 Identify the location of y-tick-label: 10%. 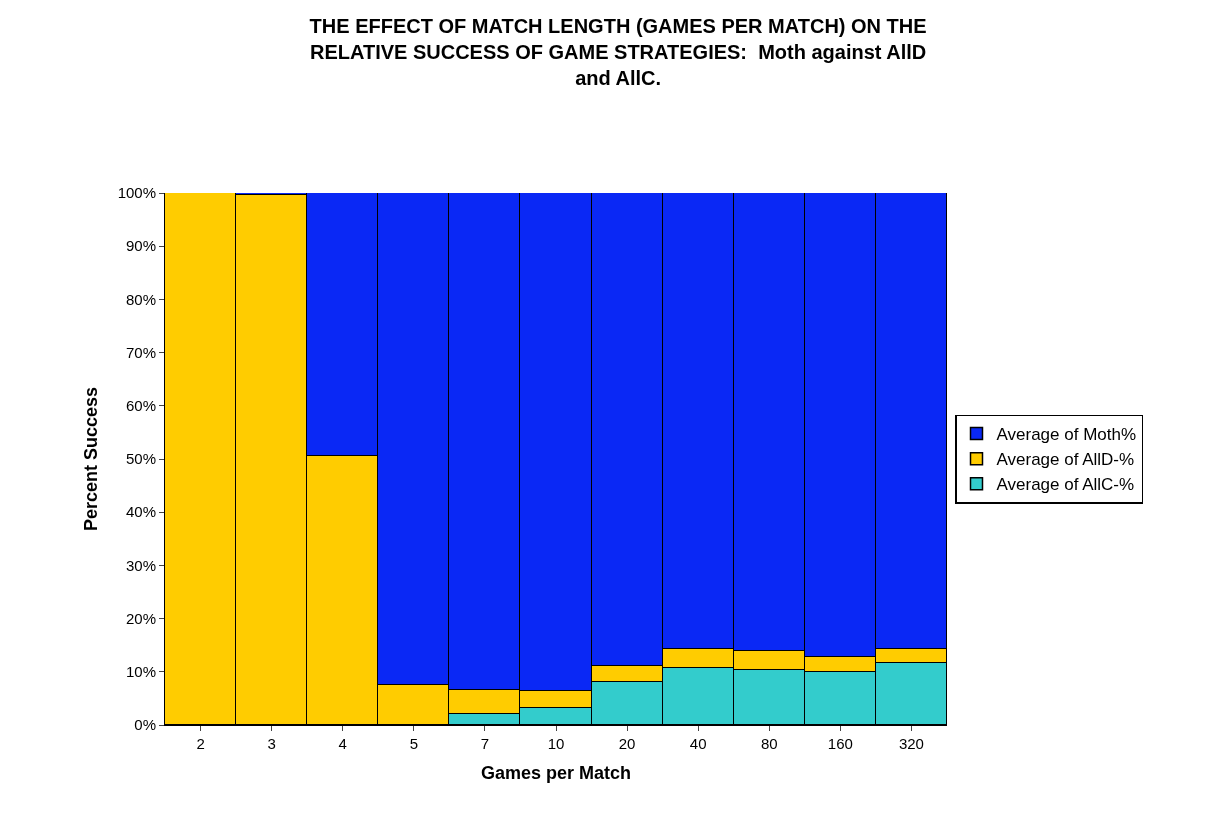
(140, 672).